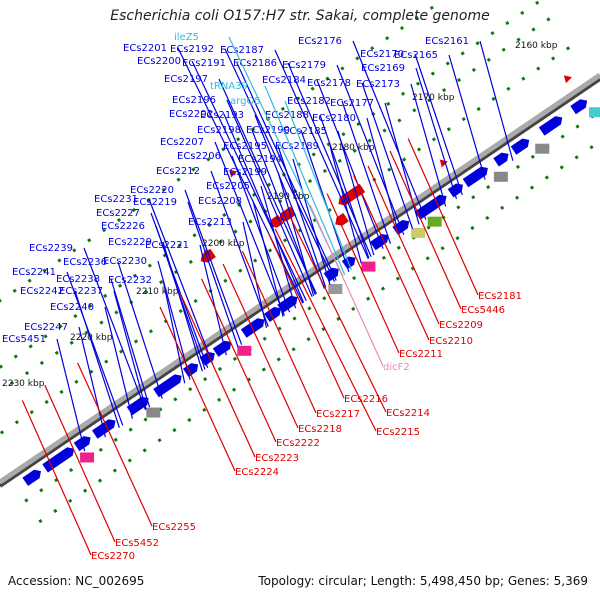 This screenshot has height=604, width=600. What do you see at coordinates (245, 146) in the screenshot?
I see `forward-gene-label: ECs2195` at bounding box center [245, 146].